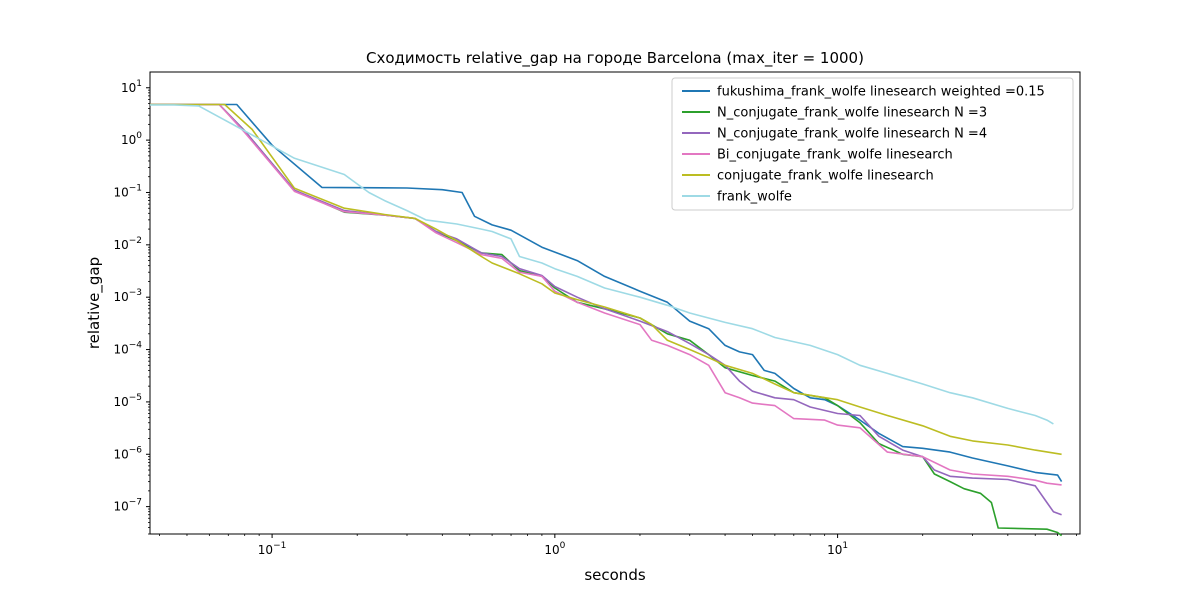 This screenshot has width=1200, height=600. I want to click on y-tick-label: 10⁻⁴, so click(127, 349).